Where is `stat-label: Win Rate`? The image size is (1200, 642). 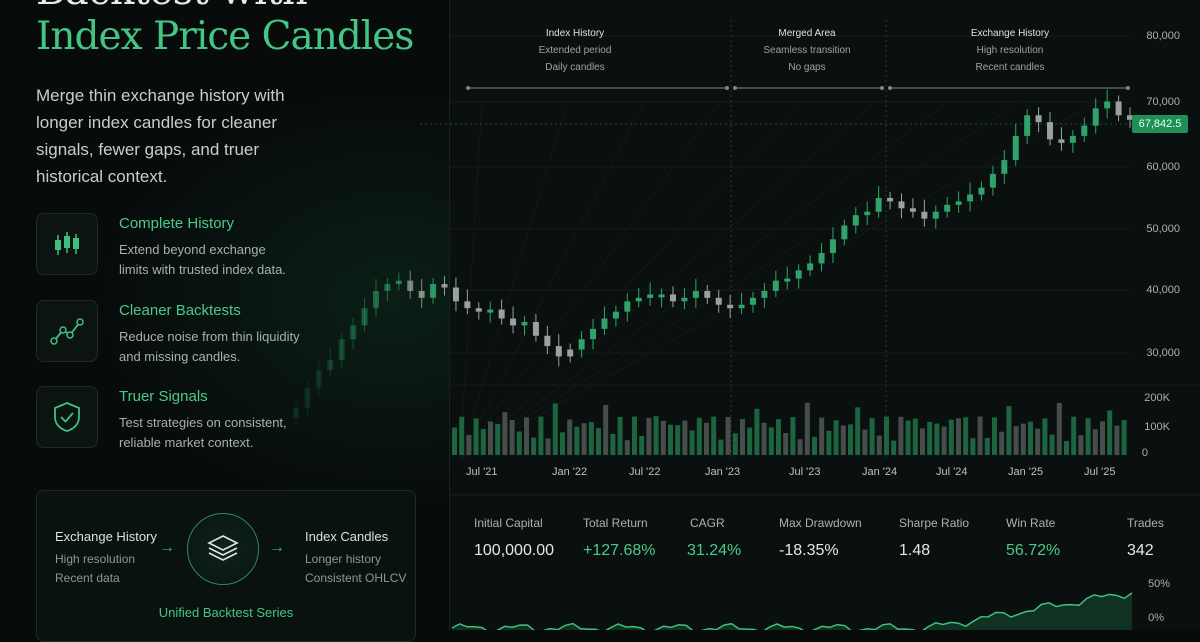
stat-label: Win Rate is located at coordinates (1031, 523).